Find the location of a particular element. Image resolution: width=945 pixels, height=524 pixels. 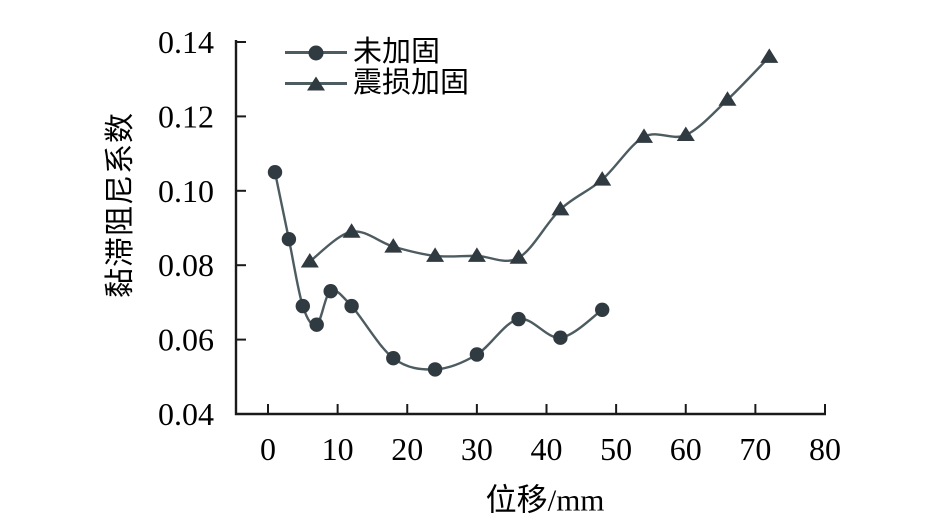

x-tick-label: 50 is located at coordinates (616, 449).